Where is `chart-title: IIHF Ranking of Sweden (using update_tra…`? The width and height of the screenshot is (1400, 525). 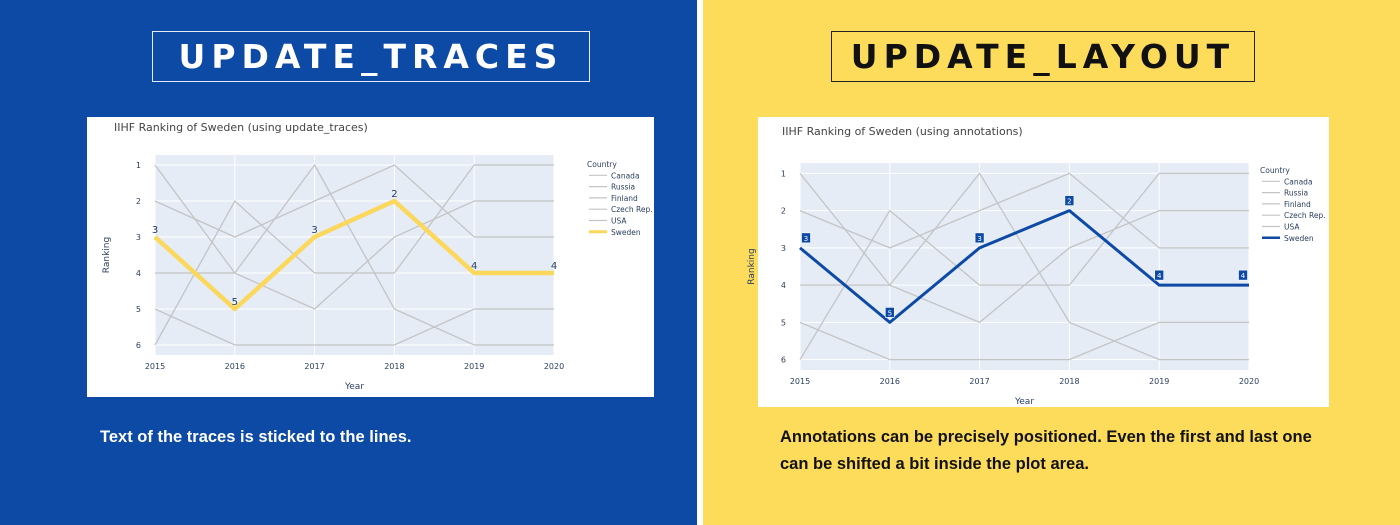
chart-title: IIHF Ranking of Sweden (using update_tra… is located at coordinates (241, 127).